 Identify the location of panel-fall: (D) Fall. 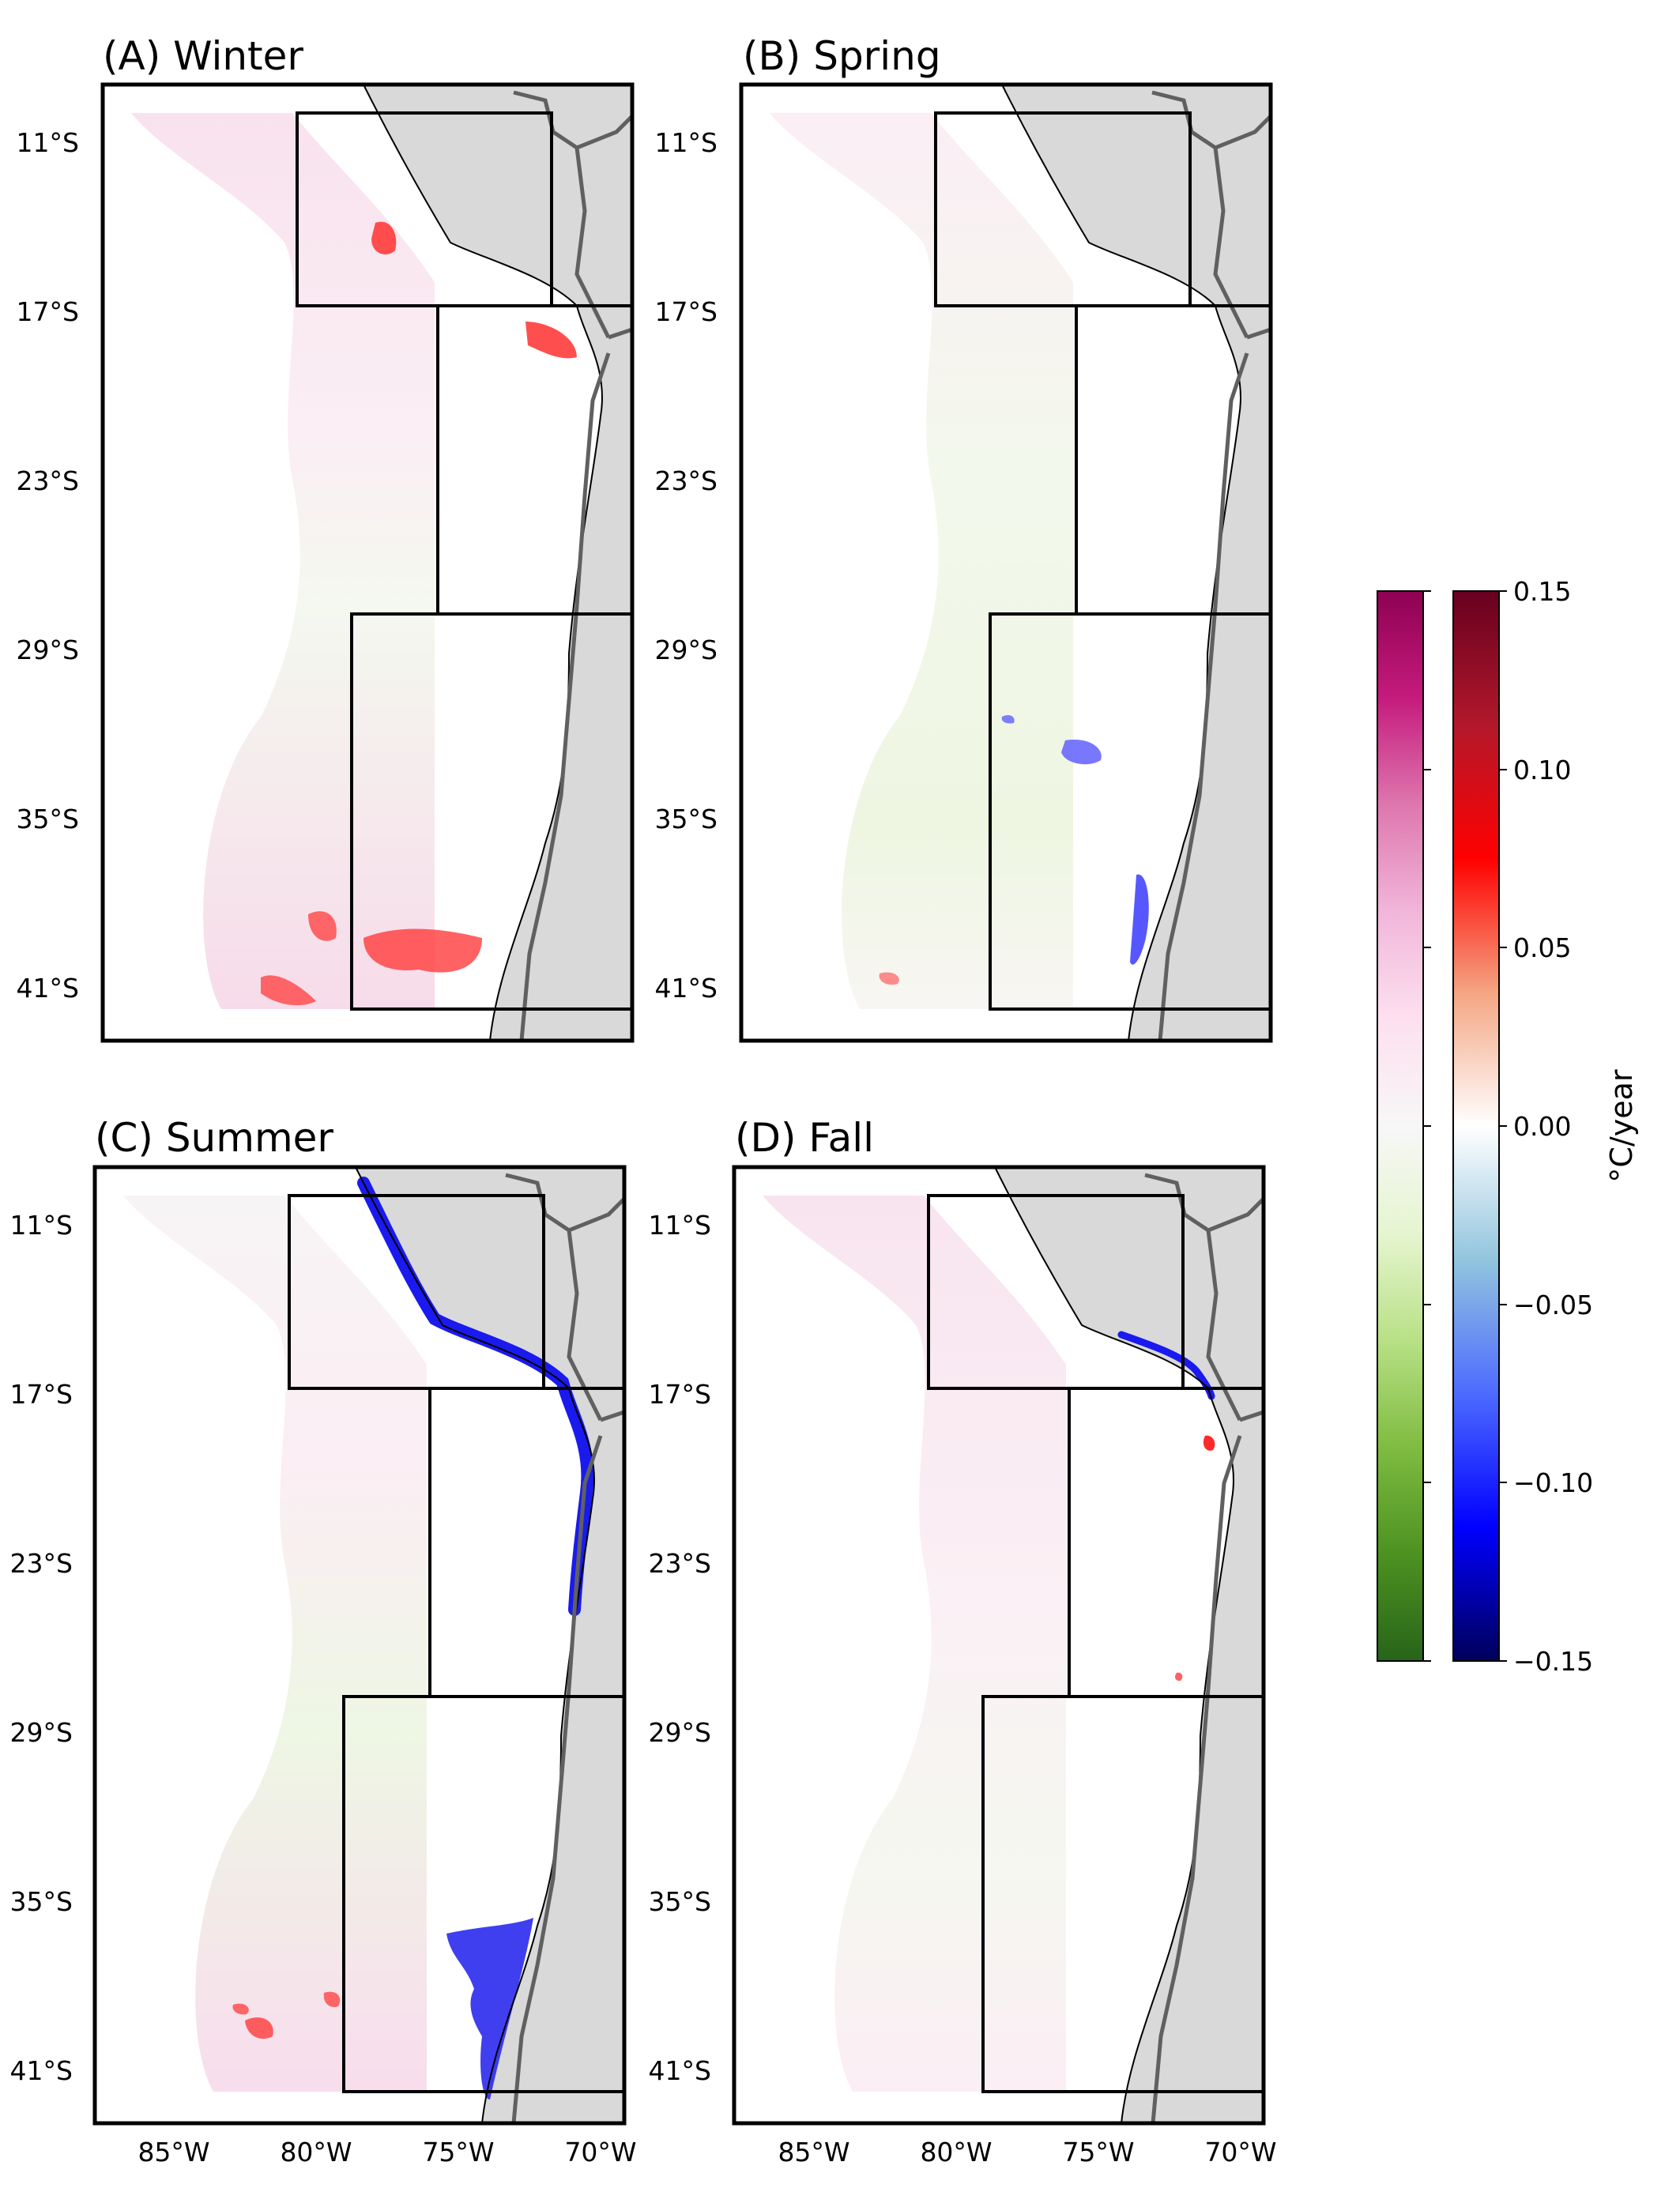
(999, 1620).